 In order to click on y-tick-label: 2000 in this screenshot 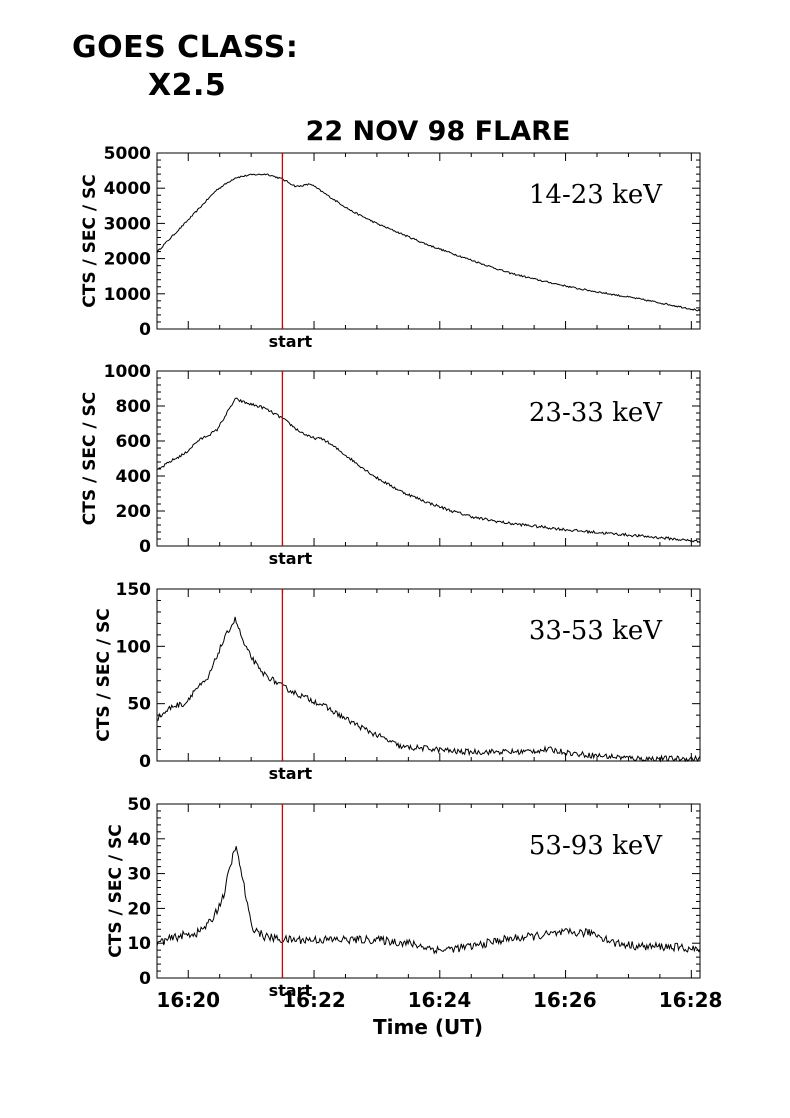, I will do `click(127, 260)`.